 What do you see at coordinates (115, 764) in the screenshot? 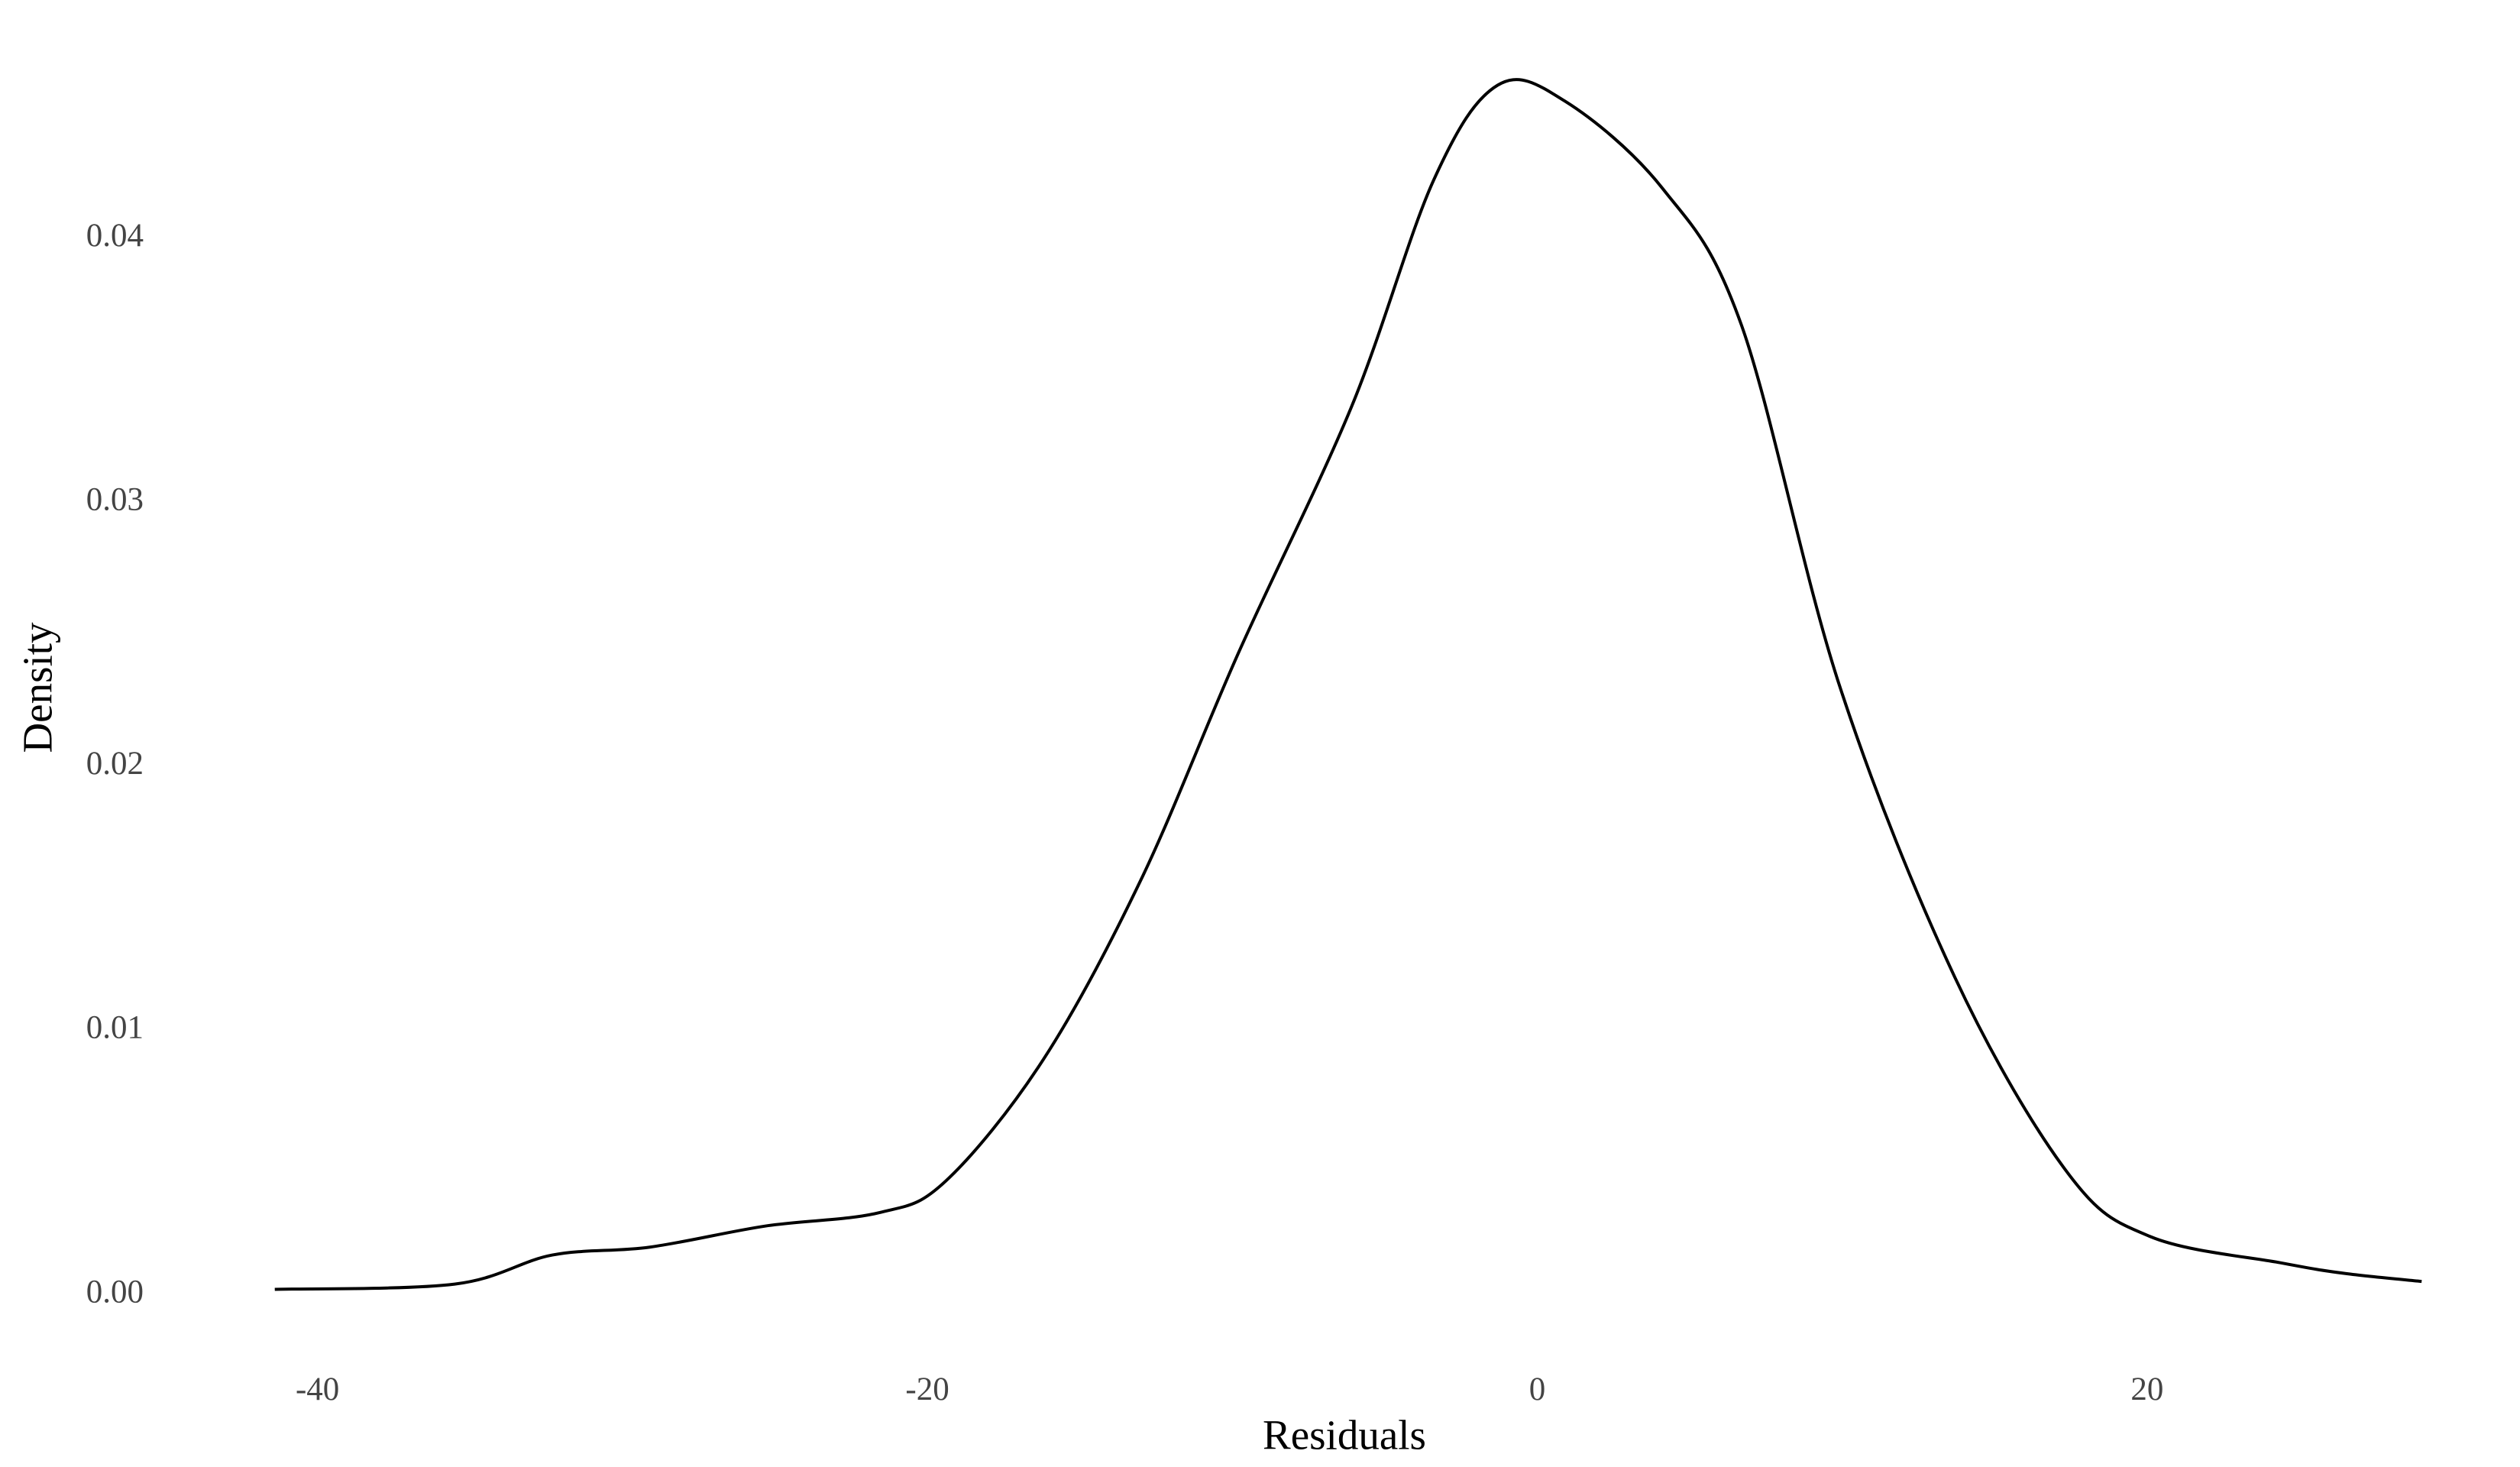
I see `y-tick-label: 0.02` at bounding box center [115, 764].